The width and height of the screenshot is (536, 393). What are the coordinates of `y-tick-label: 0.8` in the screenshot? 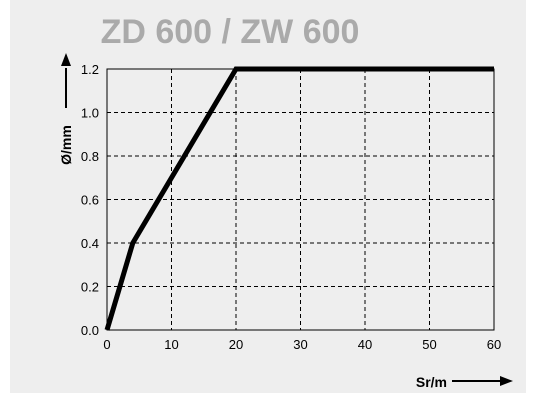 It's located at (90, 156).